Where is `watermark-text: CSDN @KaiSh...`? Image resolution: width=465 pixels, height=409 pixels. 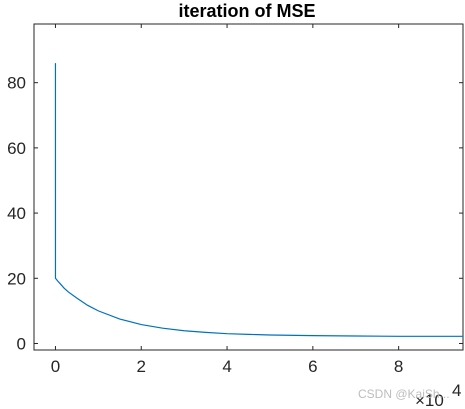
watermark-text: CSDN @KaiSh... is located at coordinates (404, 394).